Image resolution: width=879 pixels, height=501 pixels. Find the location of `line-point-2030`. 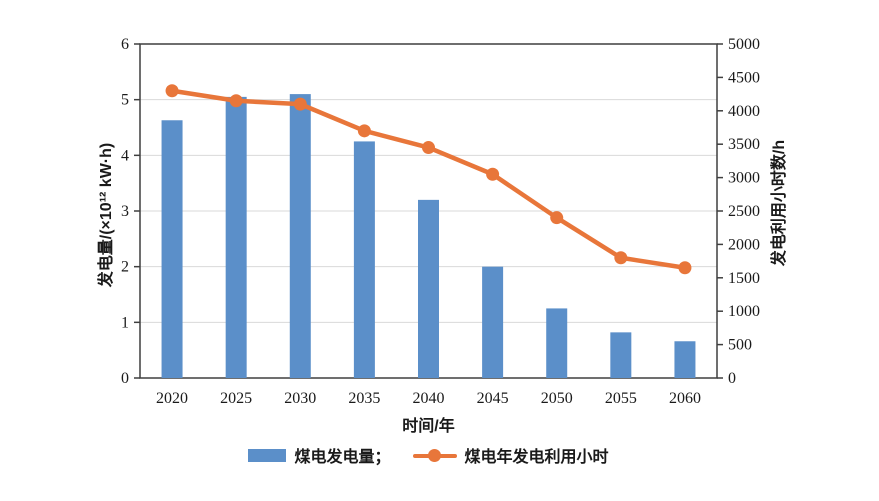

line-point-2030 is located at coordinates (300, 104).